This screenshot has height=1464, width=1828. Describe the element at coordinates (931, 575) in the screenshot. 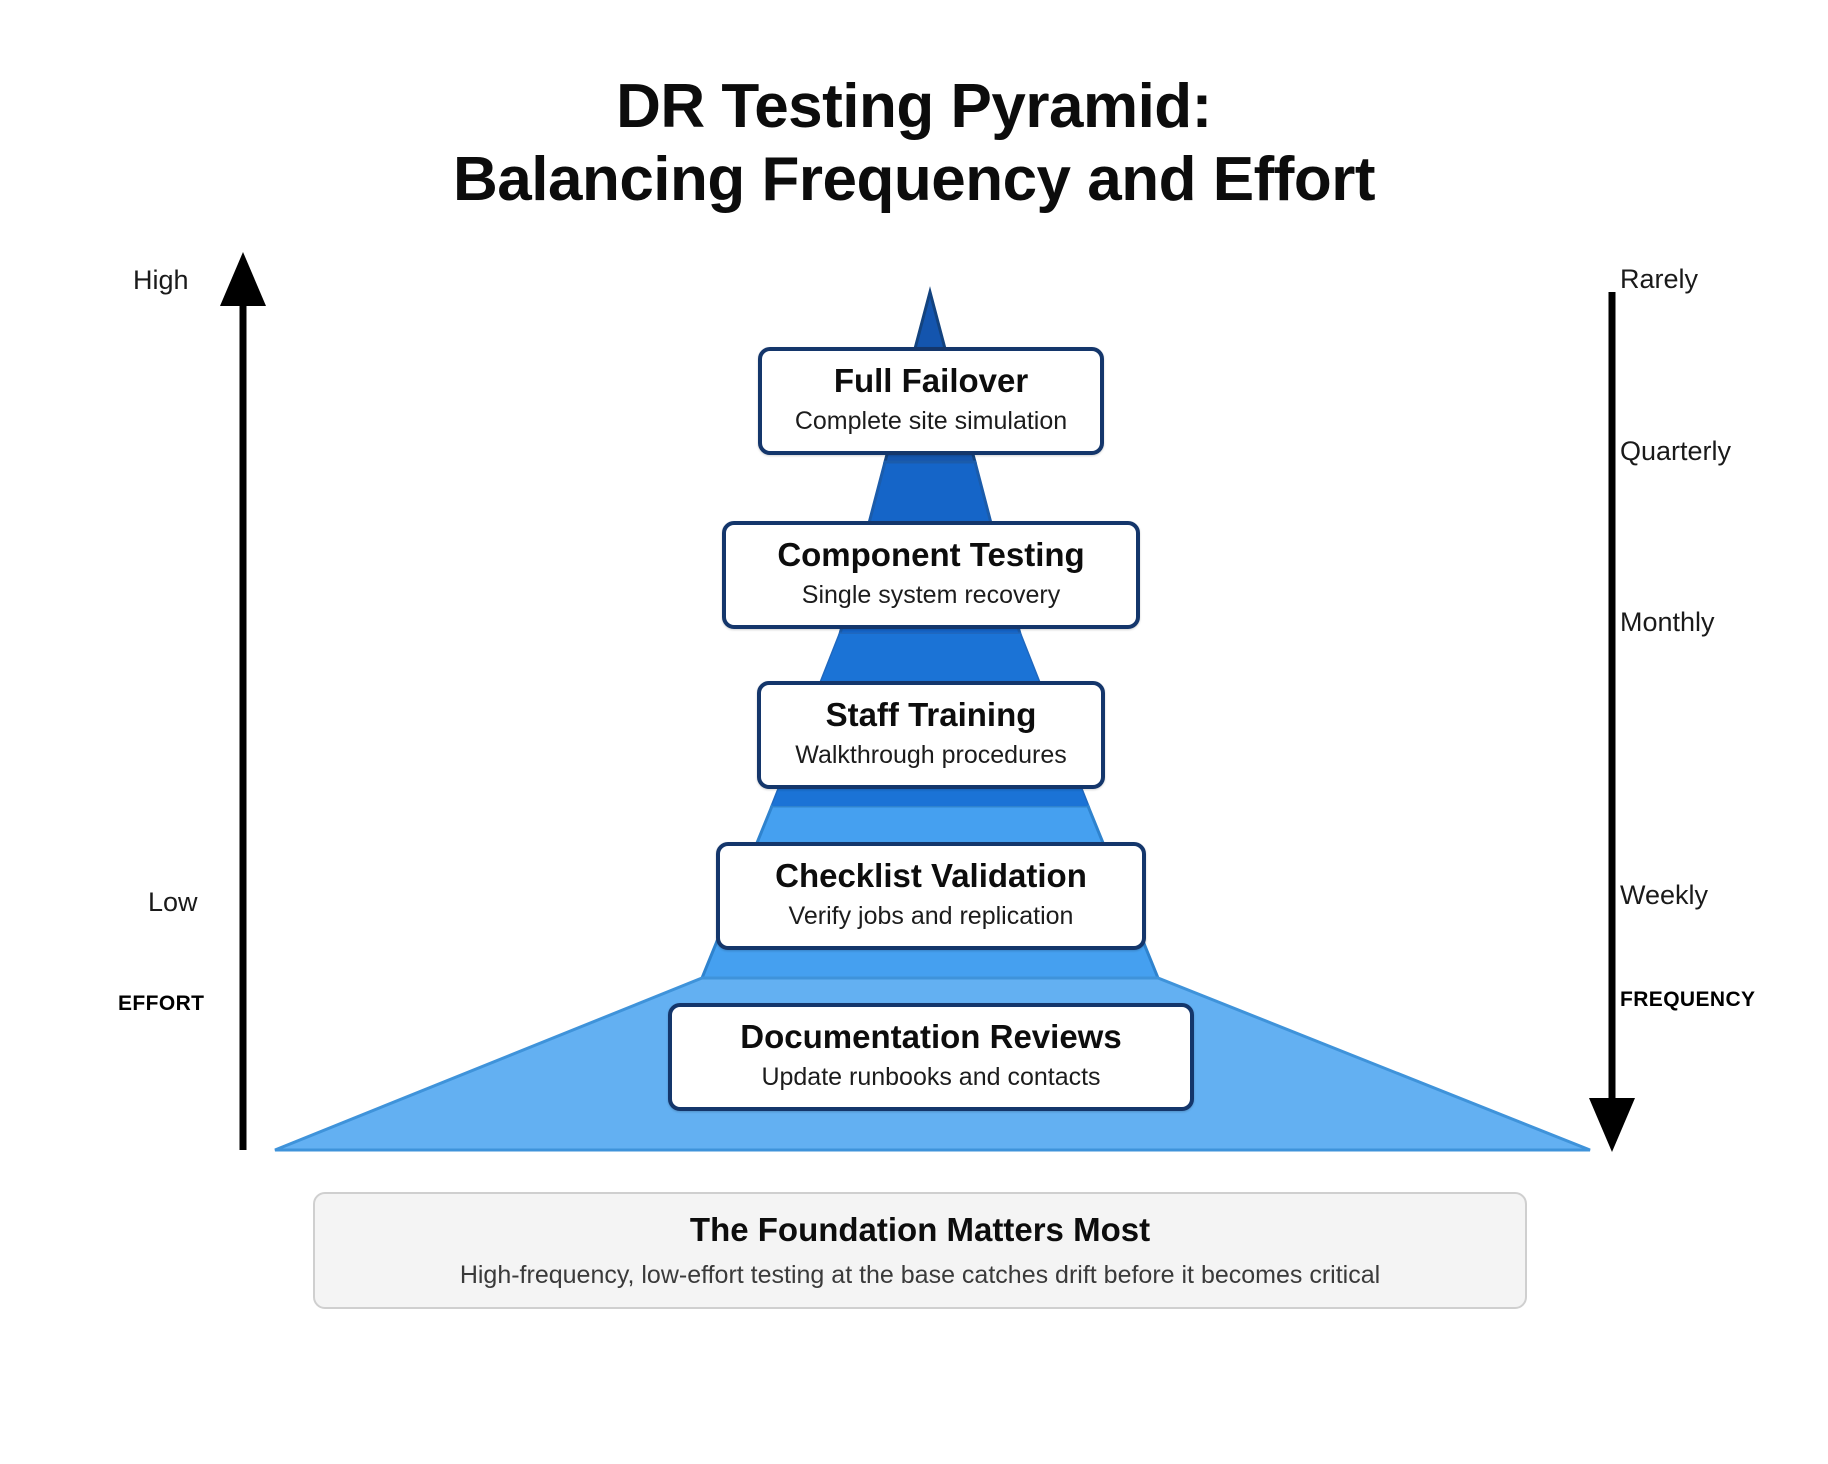

I see `pyramid-level-card-component-testing: Component Testing Single system recovery` at that location.